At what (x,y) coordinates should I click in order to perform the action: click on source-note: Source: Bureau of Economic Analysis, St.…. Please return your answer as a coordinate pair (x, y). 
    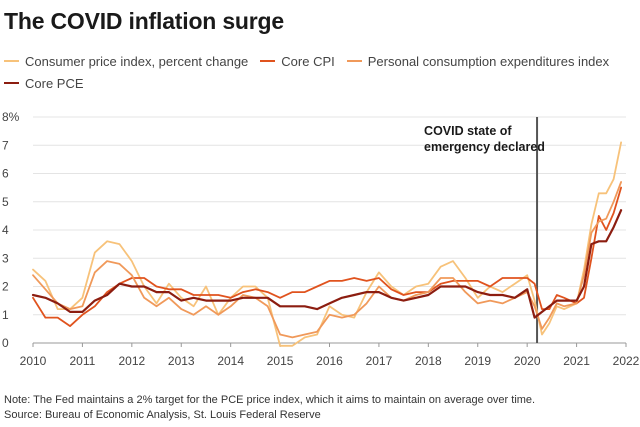
    Looking at the image, I should click on (162, 415).